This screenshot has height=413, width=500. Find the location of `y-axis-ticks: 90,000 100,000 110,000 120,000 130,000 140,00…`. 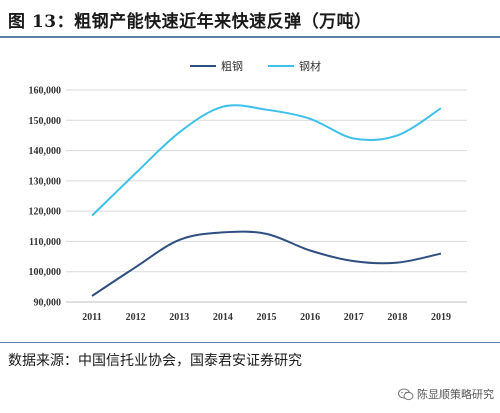

y-axis-ticks: 90,000 100,000 110,000 120,000 130,000 140,00… is located at coordinates (45, 197).